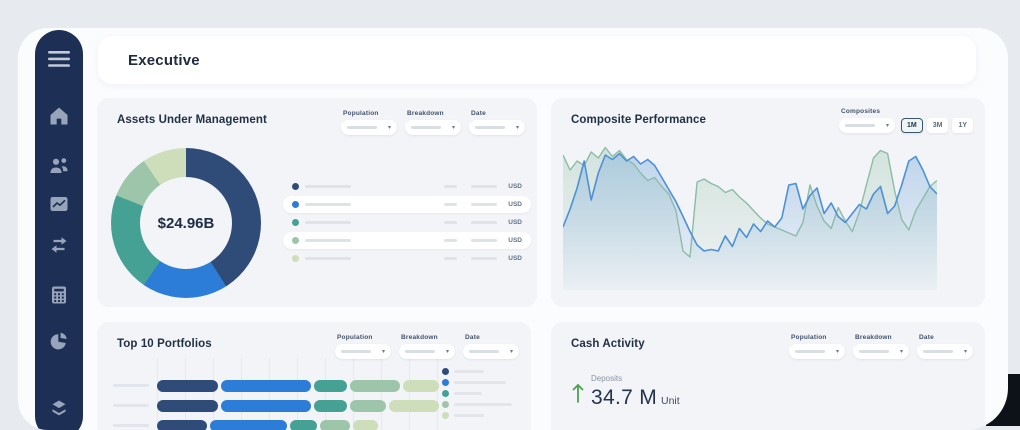 This screenshot has height=430, width=1020. What do you see at coordinates (59, 116) in the screenshot?
I see `home-icon` at bounding box center [59, 116].